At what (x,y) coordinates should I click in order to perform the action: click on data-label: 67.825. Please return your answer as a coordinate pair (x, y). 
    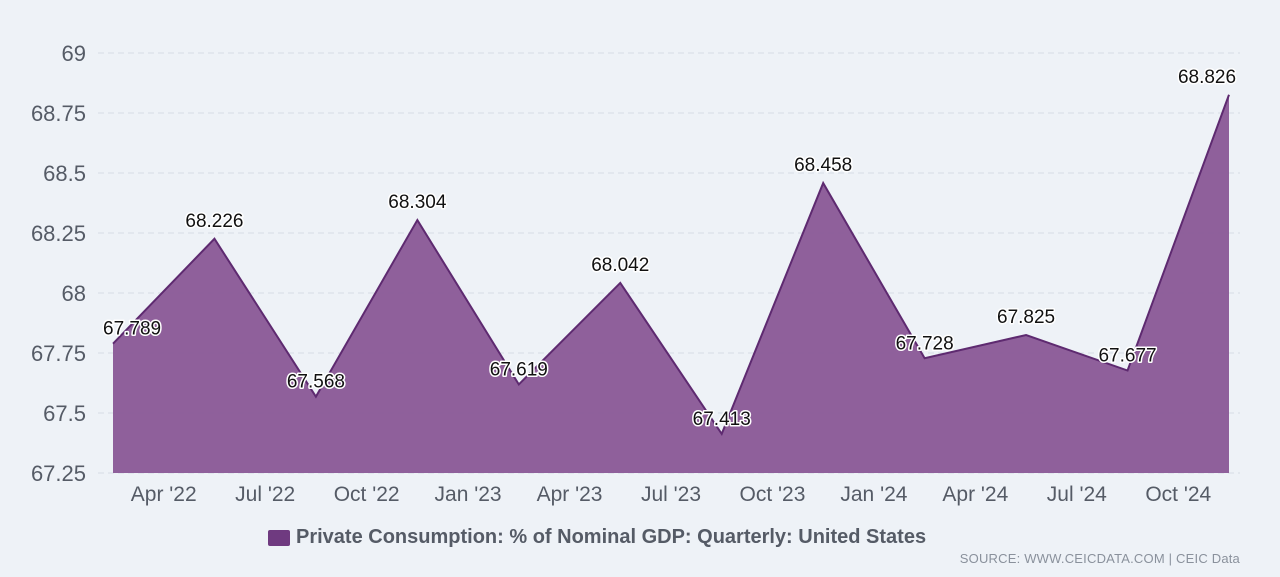
    Looking at the image, I should click on (1026, 317).